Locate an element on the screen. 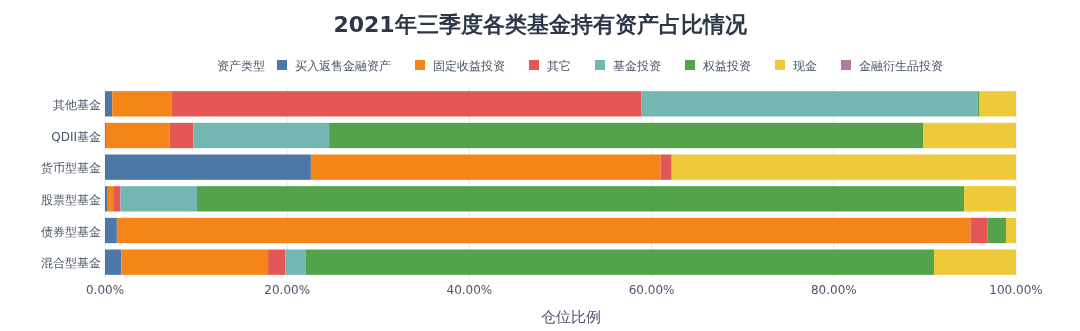 This screenshot has height=331, width=1080. legend-title: 资产类型 is located at coordinates (241, 66).